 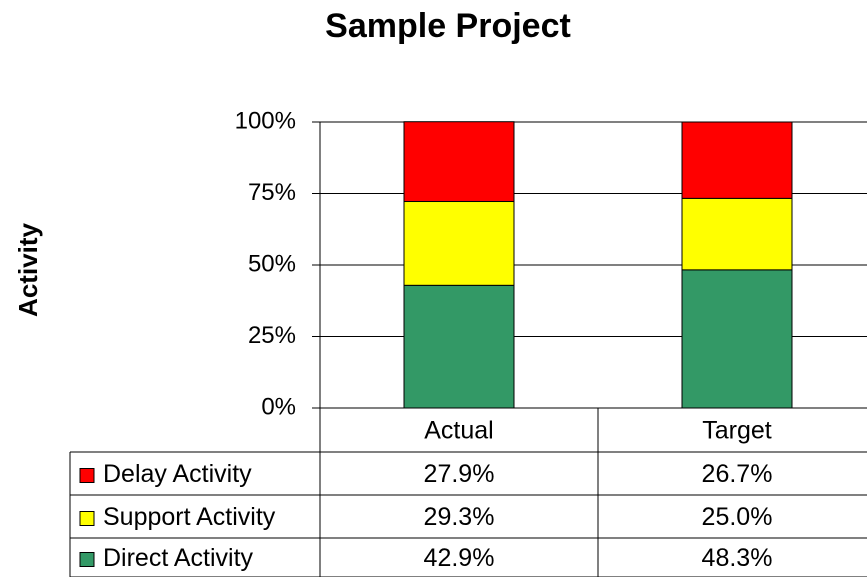 I want to click on y-tick-label: 75%, so click(x=272, y=192).